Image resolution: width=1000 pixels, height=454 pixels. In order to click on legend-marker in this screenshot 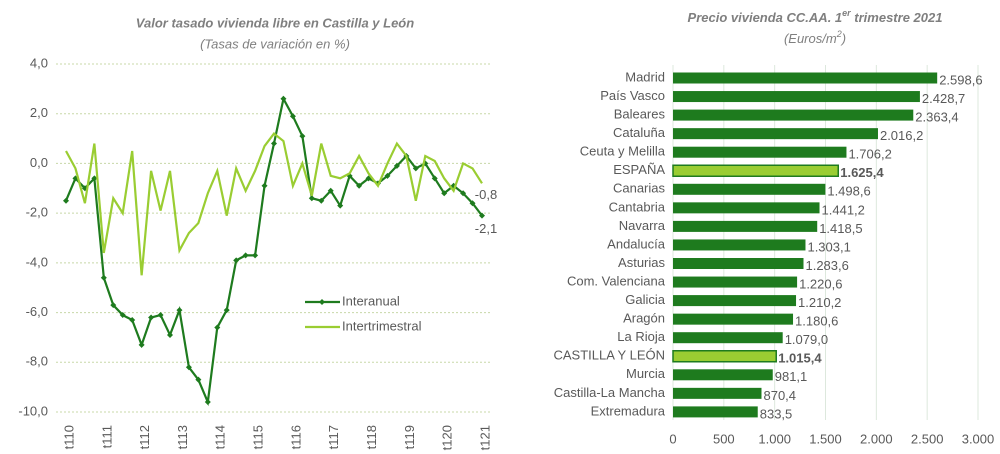, I will do `click(322, 302)`.